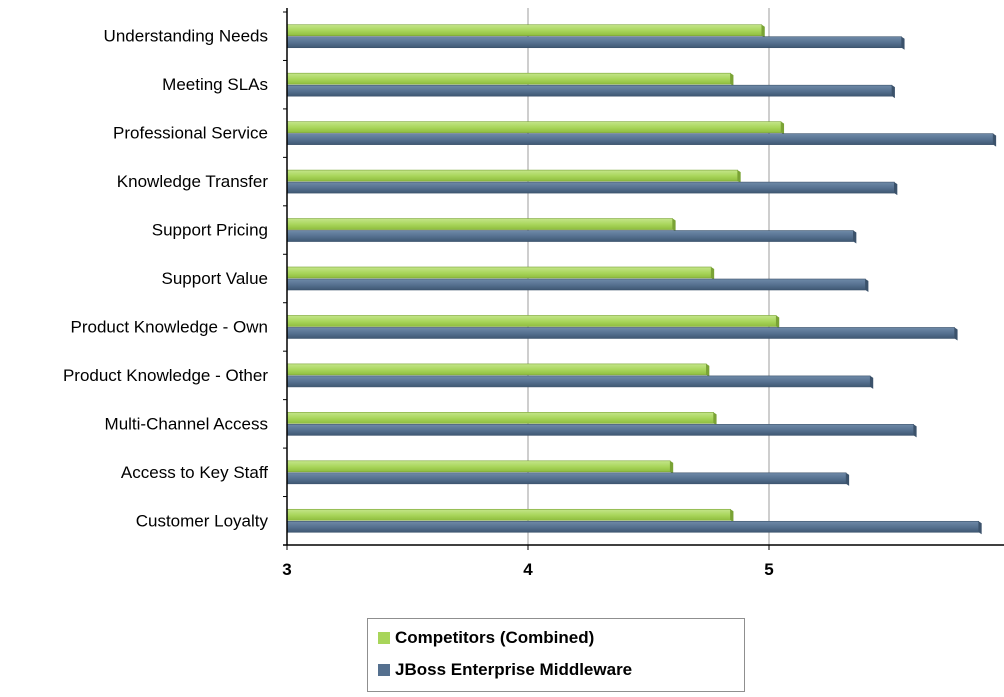  I want to click on bar-end-jboss-enterprise-middleware-access-to-key-staff, so click(848, 479).